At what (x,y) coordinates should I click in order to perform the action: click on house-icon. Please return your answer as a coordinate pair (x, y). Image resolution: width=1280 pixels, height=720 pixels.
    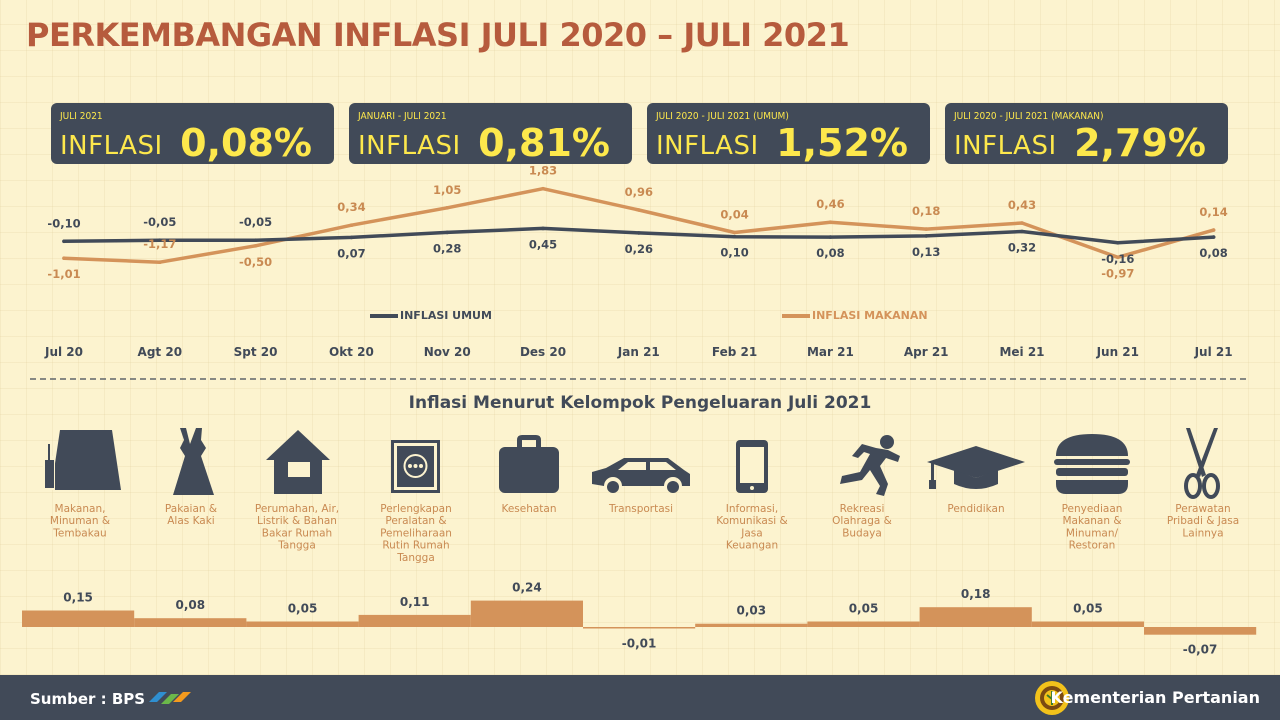
    Looking at the image, I should click on (298, 462).